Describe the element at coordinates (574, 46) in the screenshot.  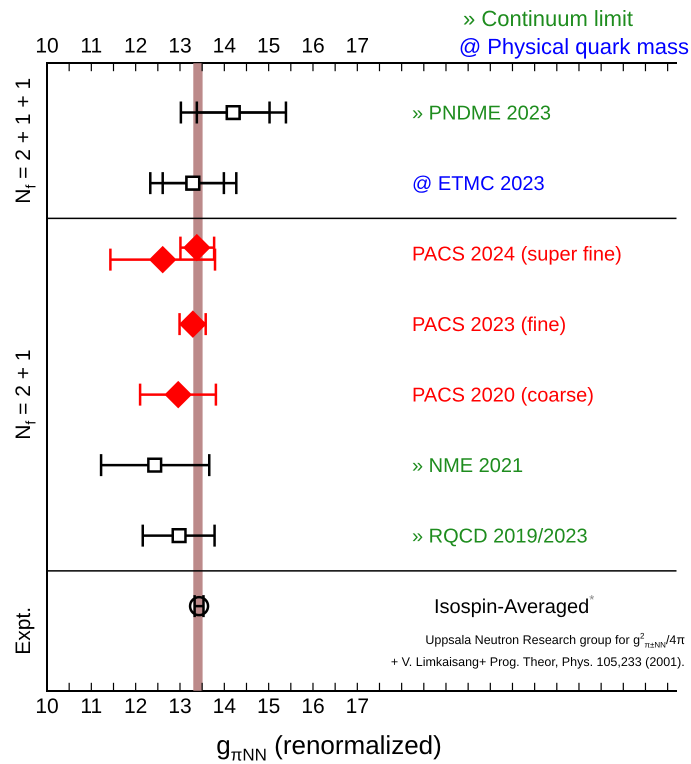
I see `text: @ Physical quark mass` at that location.